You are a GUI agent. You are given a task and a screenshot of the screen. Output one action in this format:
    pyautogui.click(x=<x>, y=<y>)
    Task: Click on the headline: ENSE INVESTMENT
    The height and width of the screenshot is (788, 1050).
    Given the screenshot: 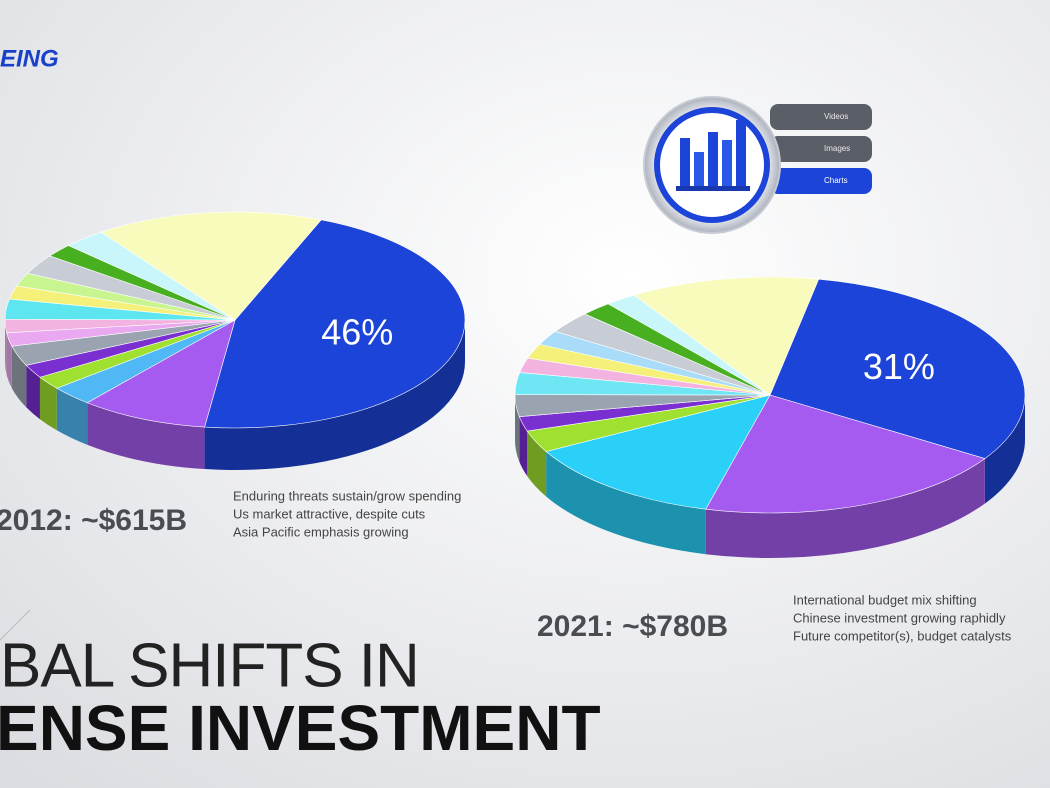 What is the action you would take?
    pyautogui.click(x=300, y=728)
    